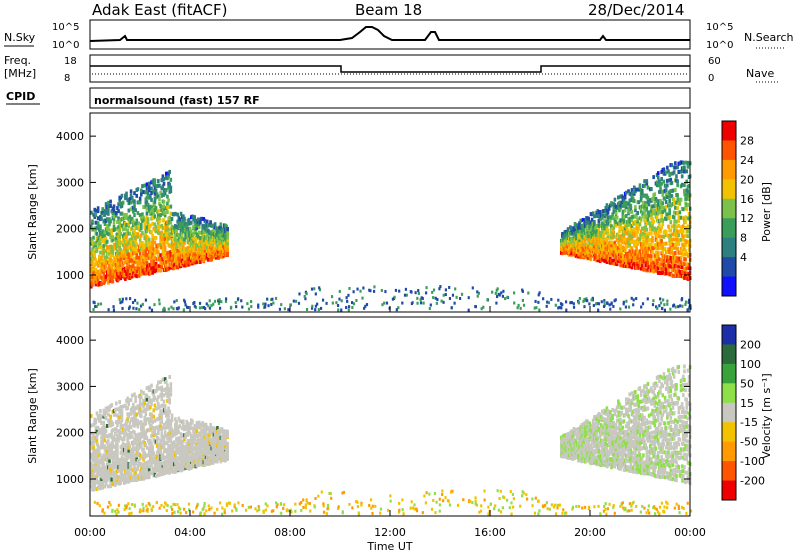 The width and height of the screenshot is (800, 558). I want to click on nsearch-tick-top: 10^5, so click(719, 27).